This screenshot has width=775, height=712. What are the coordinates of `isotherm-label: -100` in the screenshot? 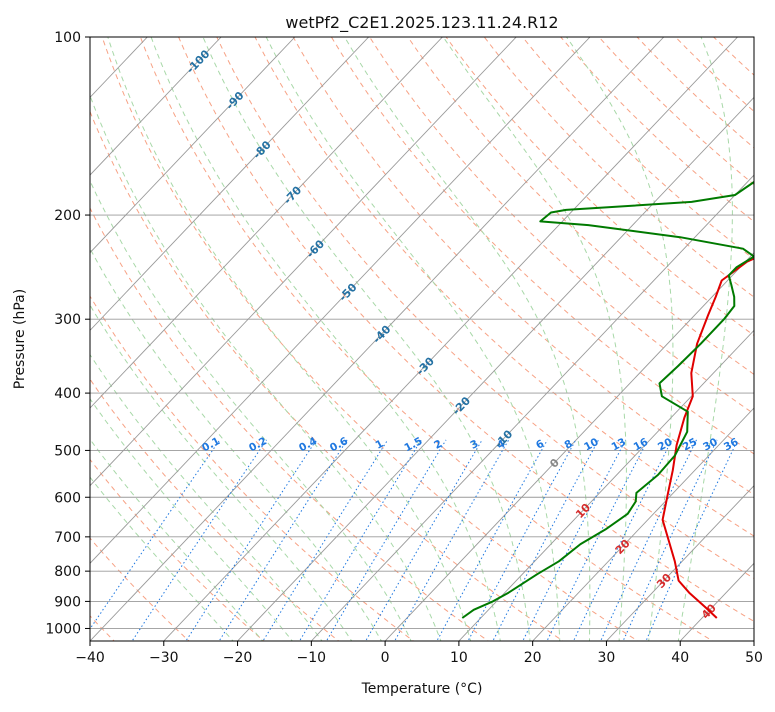 It's located at (198, 61).